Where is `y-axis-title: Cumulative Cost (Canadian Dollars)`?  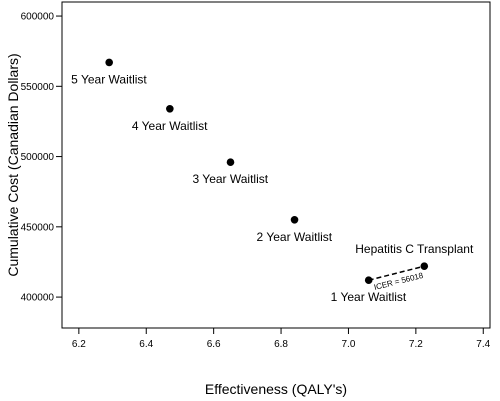 y-axis-title: Cumulative Cost (Canadian Dollars) is located at coordinates (13, 164).